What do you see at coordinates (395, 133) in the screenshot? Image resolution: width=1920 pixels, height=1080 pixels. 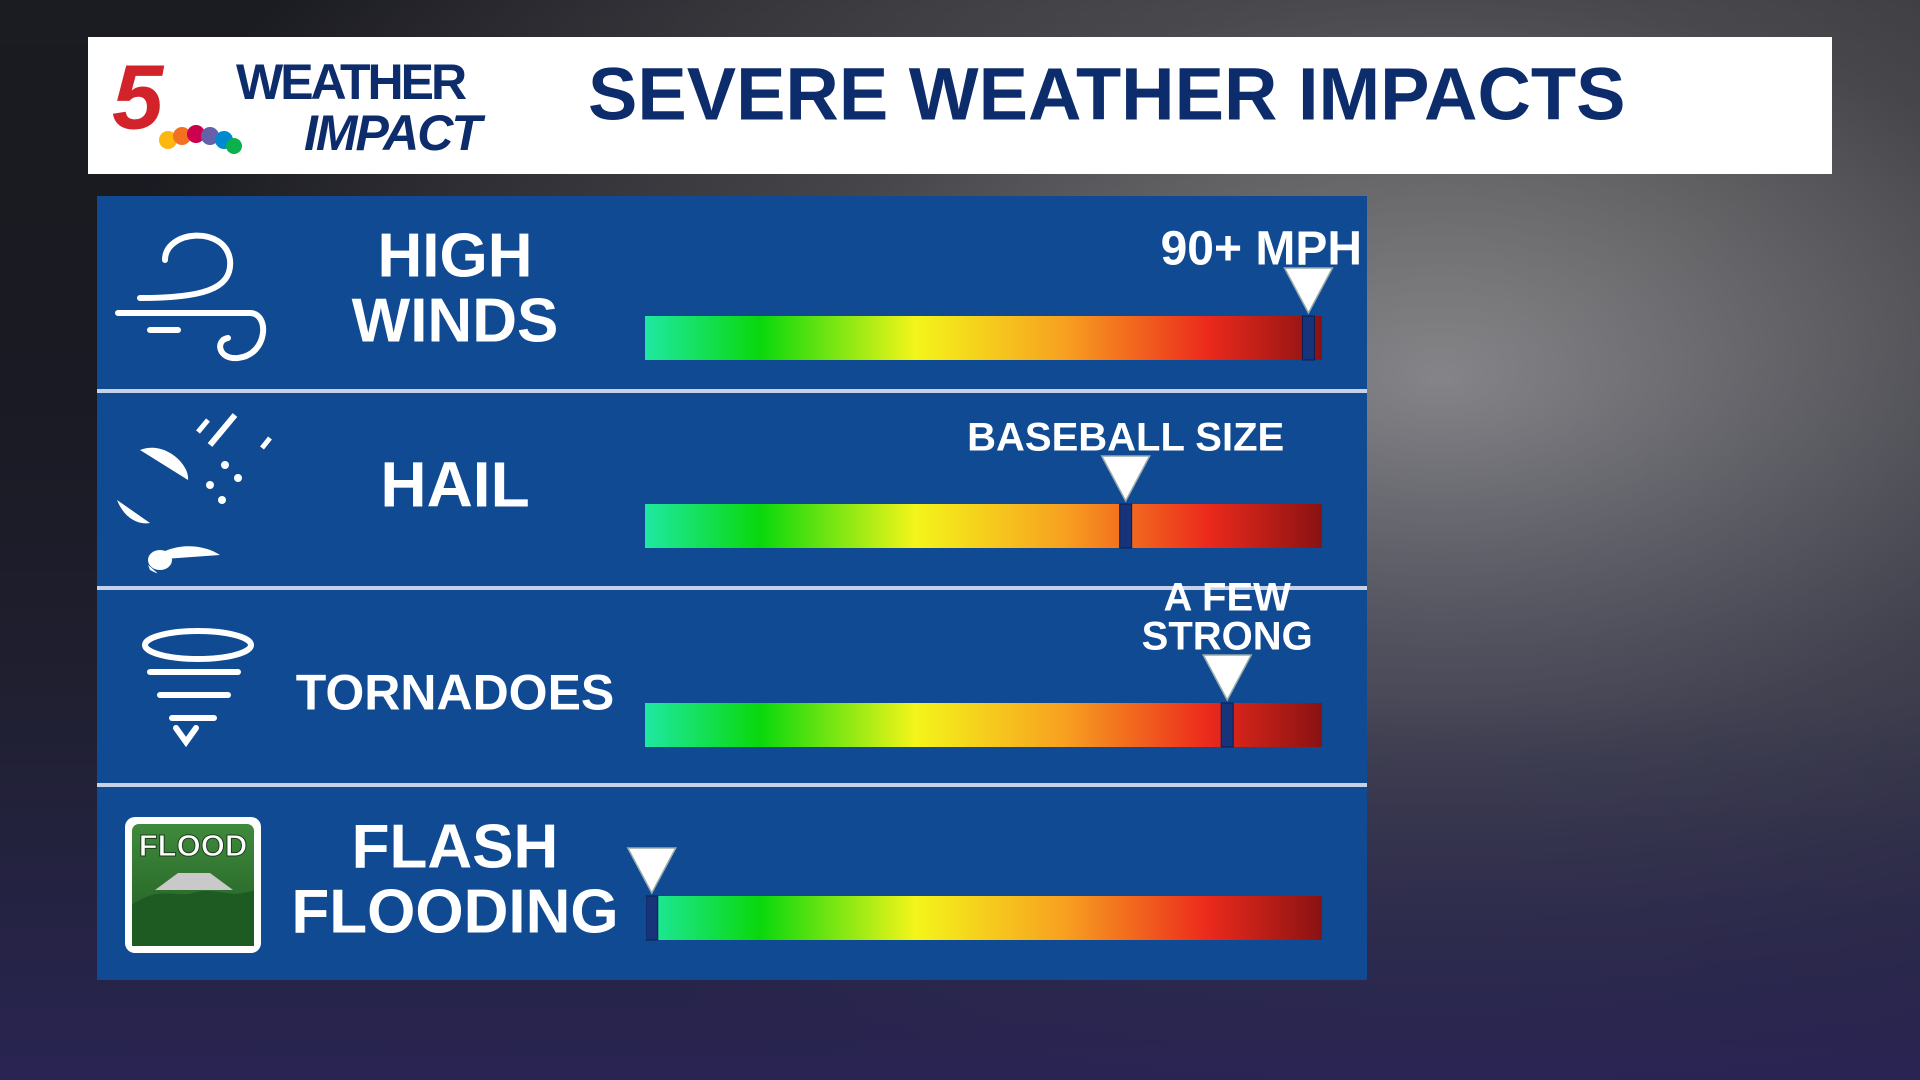 I see `logo-bottom: IMPACT` at bounding box center [395, 133].